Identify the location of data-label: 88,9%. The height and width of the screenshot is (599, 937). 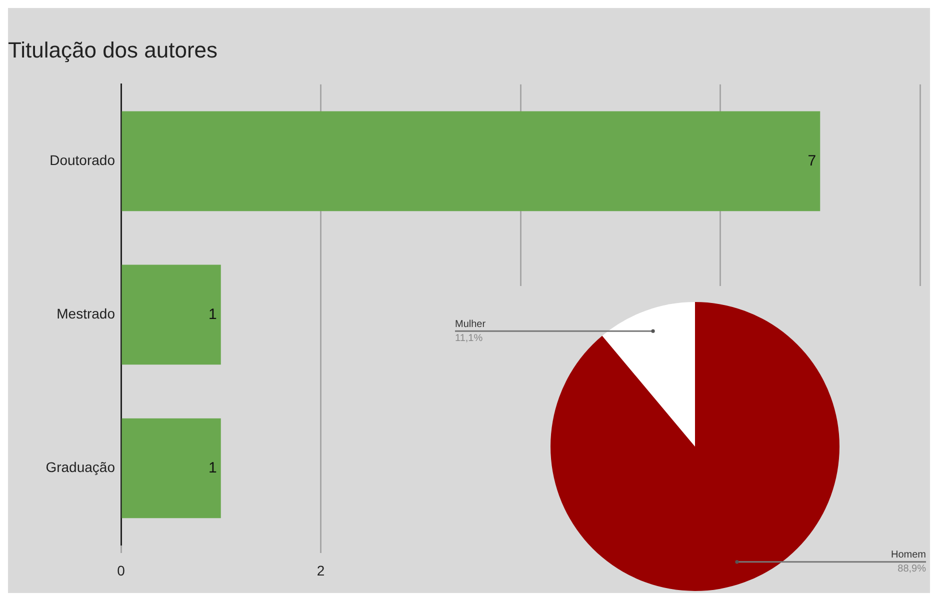
(912, 569).